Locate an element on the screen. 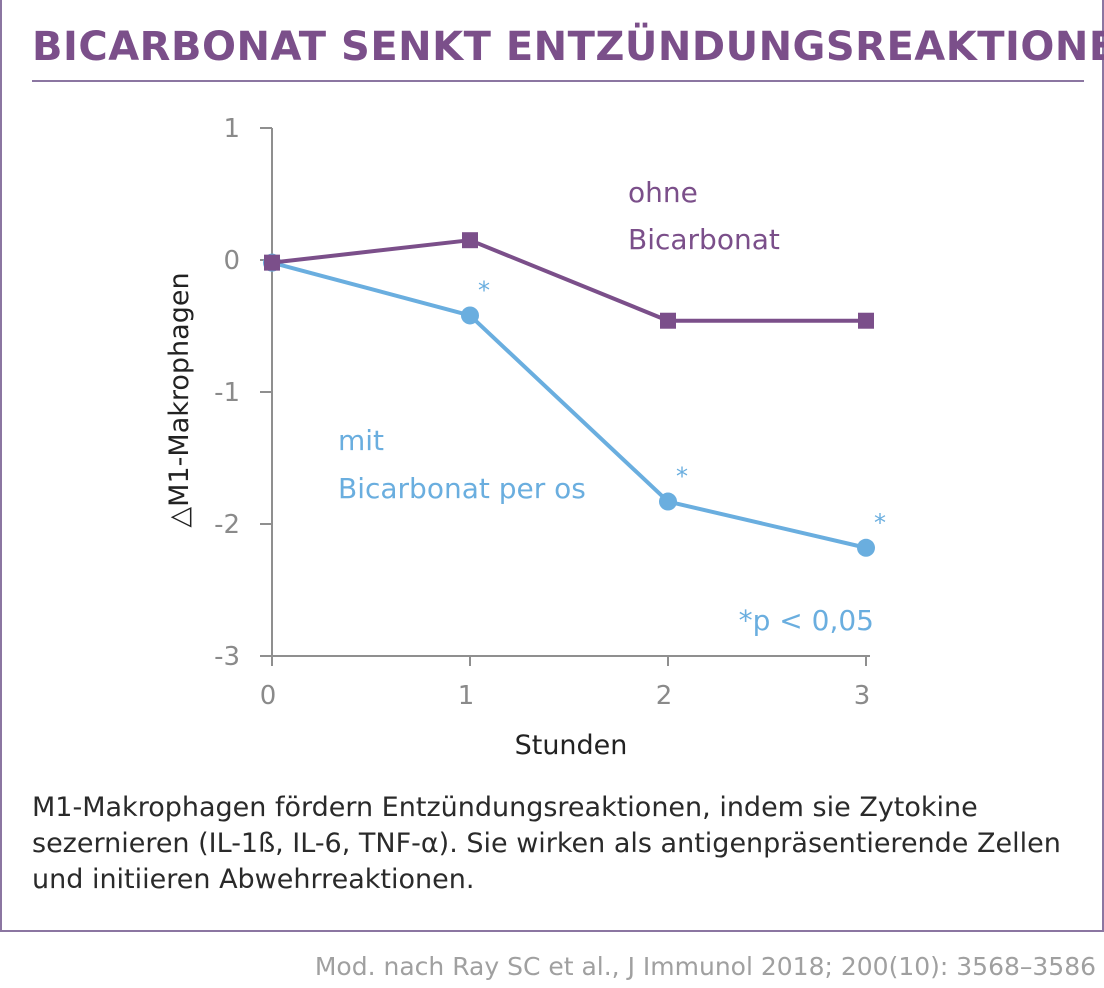  series-label-ohne-bicarbonat: Bicarbonat is located at coordinates (704, 239).